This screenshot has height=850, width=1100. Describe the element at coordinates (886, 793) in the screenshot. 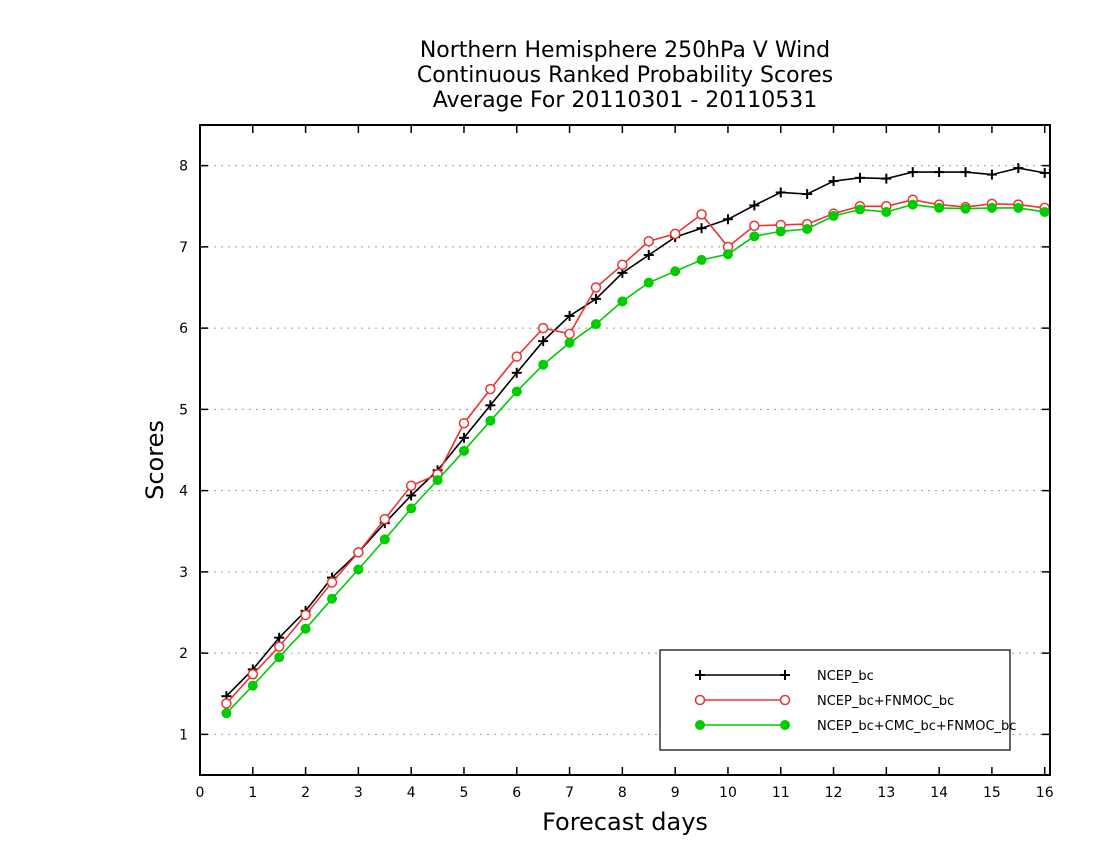

I see `x-tick-label: 13` at that location.